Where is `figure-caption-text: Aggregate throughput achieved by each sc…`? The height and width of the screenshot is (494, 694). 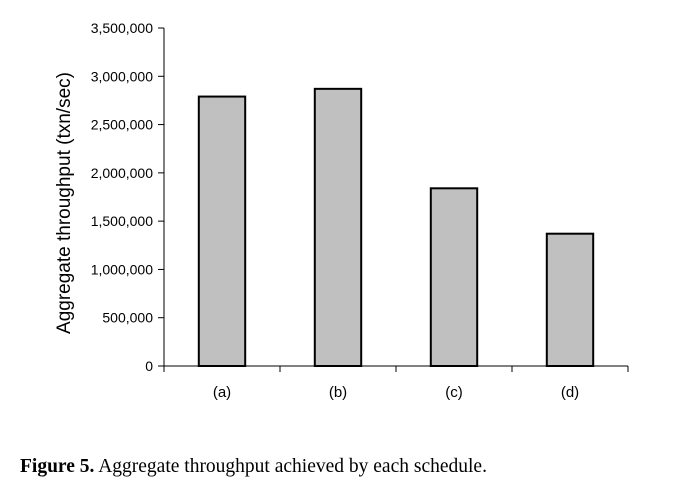 figure-caption-text: Aggregate throughput achieved by each sc… is located at coordinates (290, 466).